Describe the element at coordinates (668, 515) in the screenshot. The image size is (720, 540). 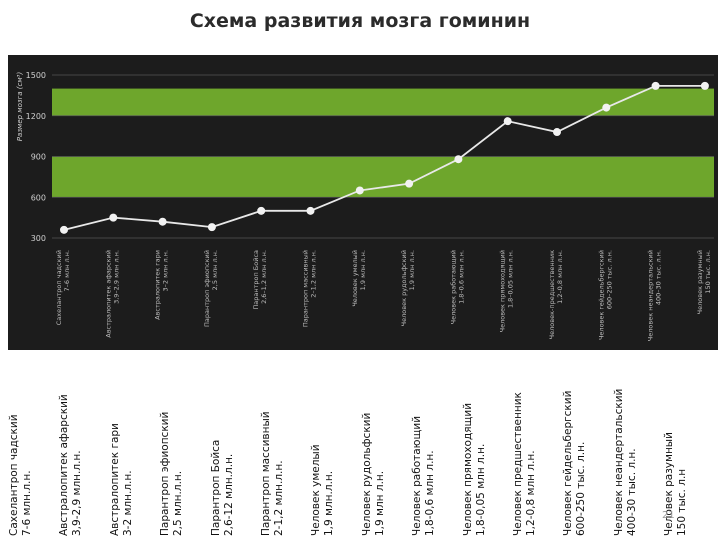
I see `page-number: 21` at that location.